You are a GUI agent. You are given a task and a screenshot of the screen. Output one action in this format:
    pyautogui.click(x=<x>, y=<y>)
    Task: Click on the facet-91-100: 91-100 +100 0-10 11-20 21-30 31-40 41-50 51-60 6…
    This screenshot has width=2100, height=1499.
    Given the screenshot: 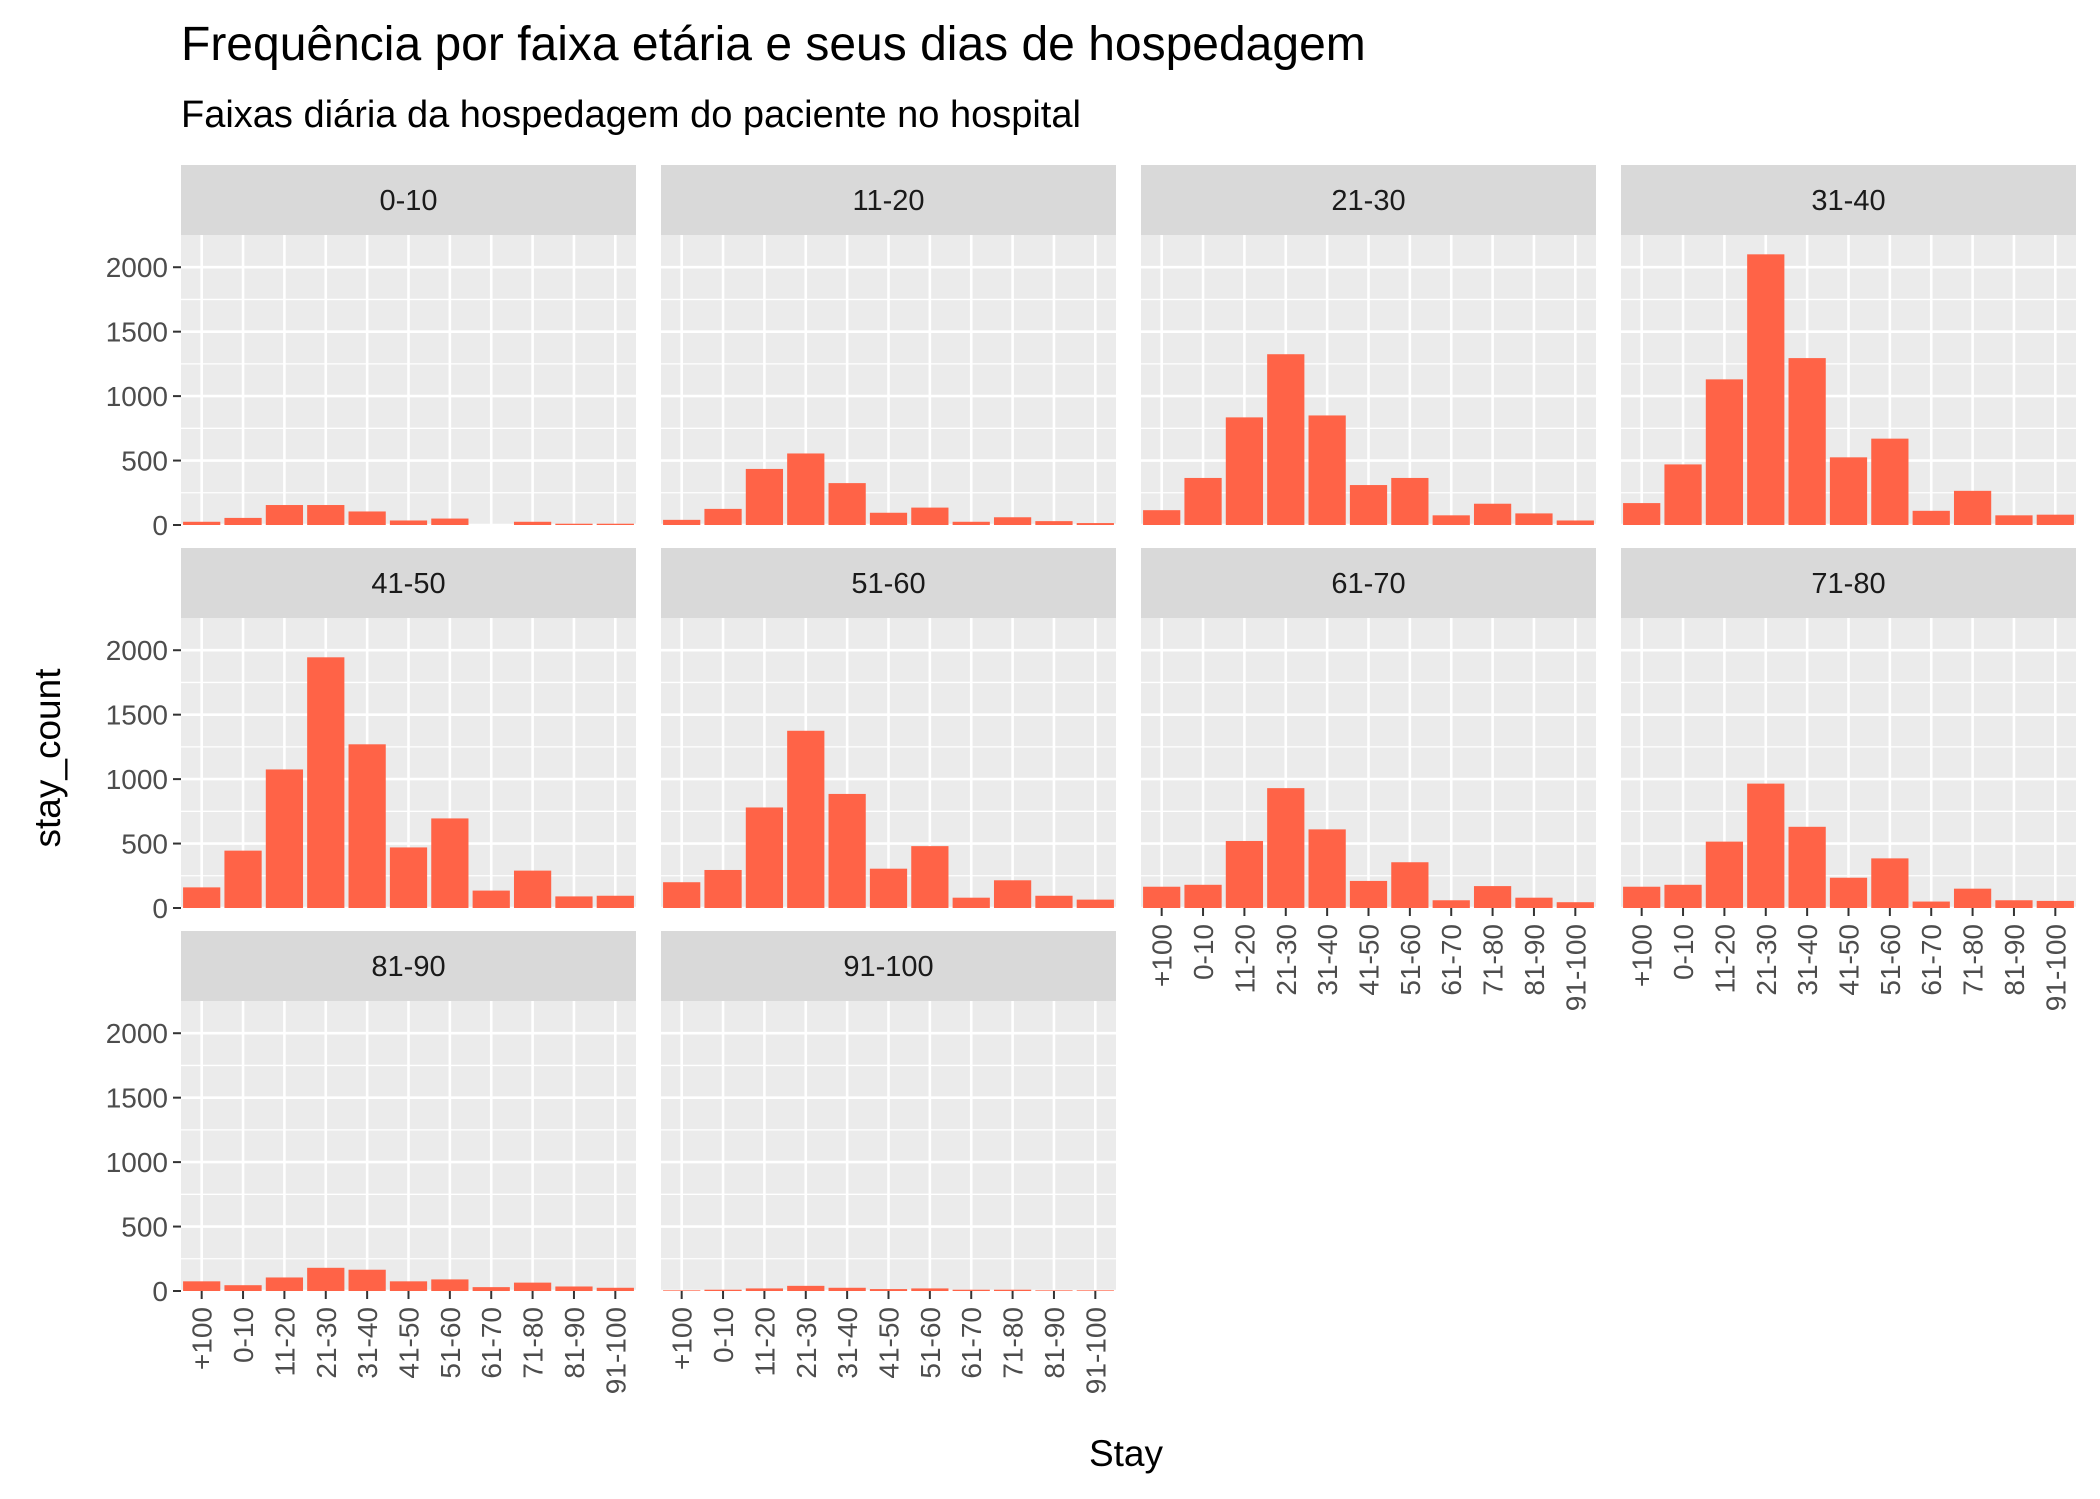 What is the action you would take?
    pyautogui.click(x=888, y=1162)
    